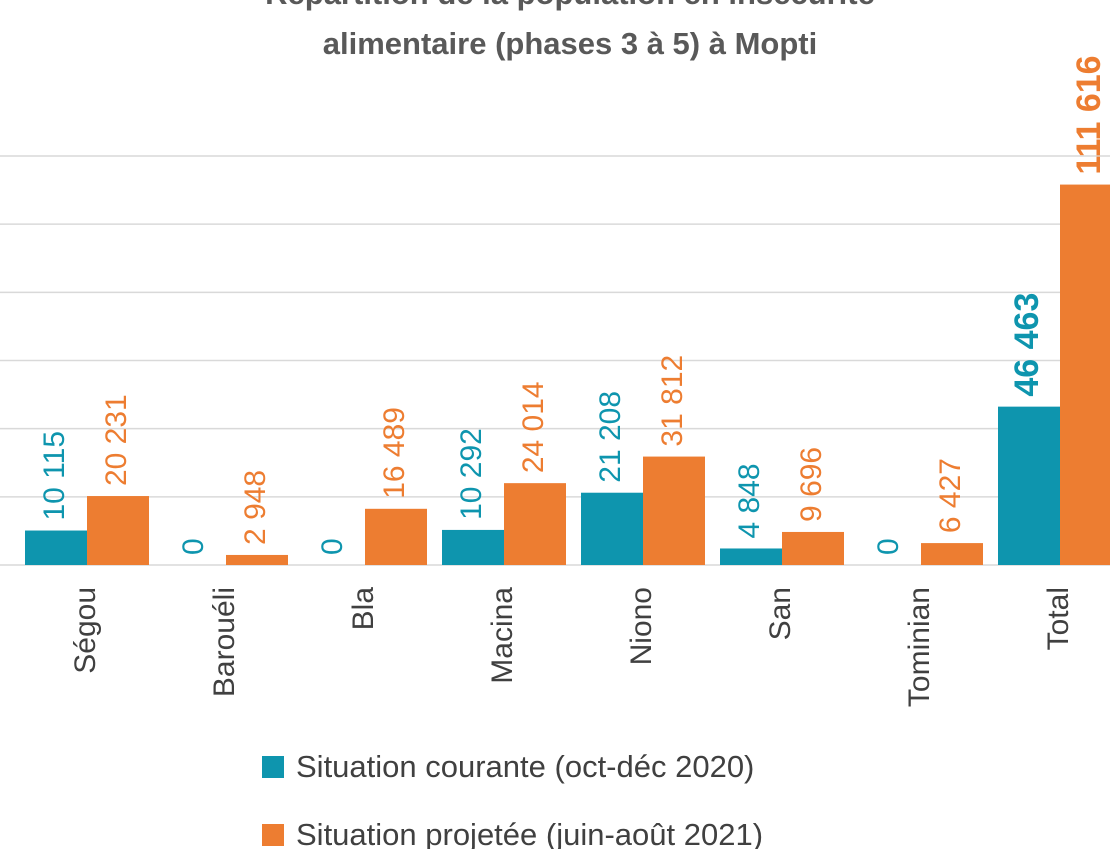  I want to click on legend-label: Situation projetée (juin-août 2021), so click(529, 833).